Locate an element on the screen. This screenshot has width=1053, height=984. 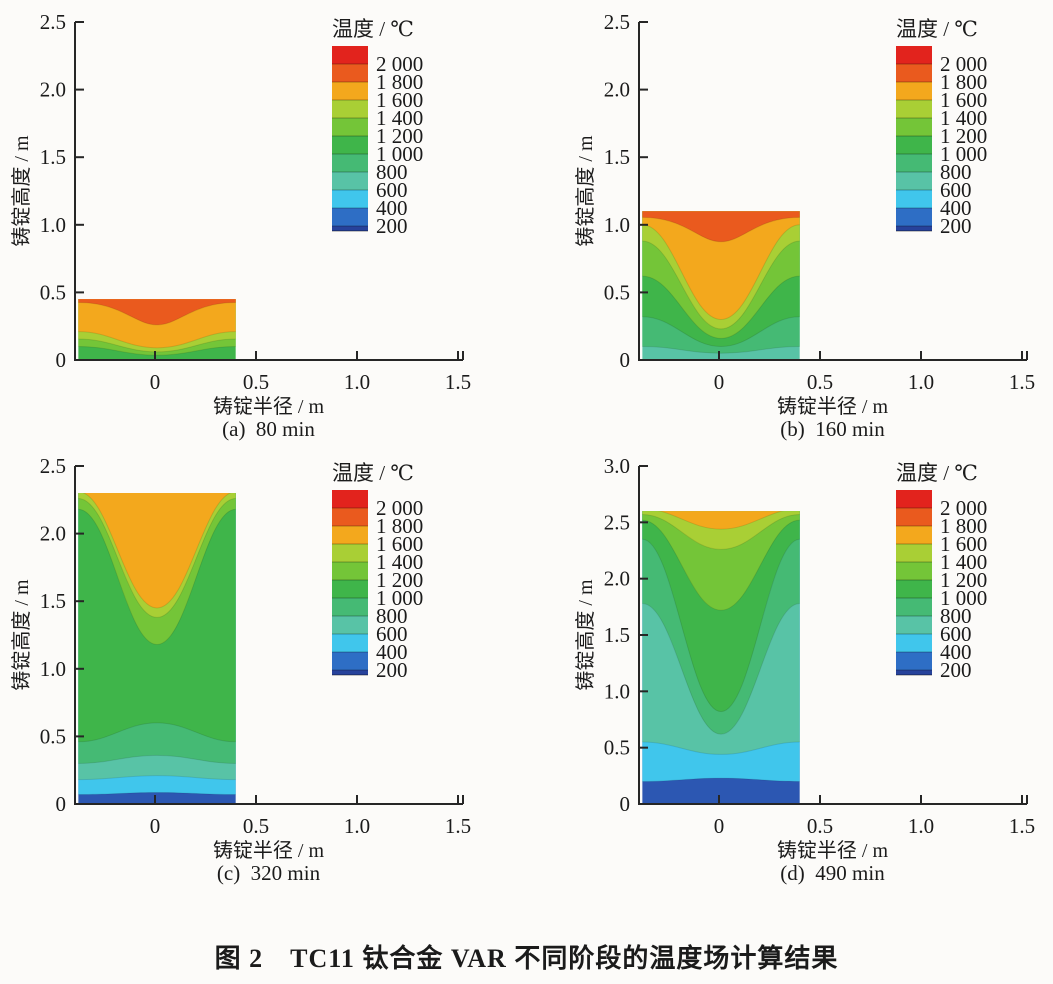
legend-band-green_sea is located at coordinates (914, 607).